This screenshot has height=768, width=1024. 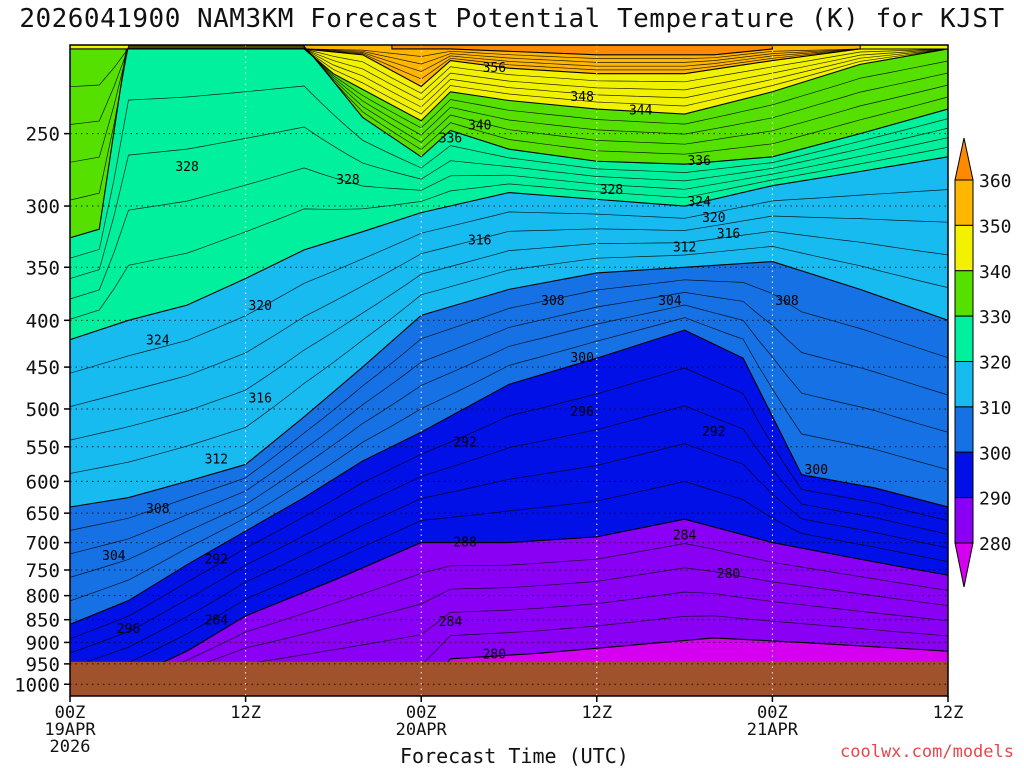 What do you see at coordinates (347, 180) in the screenshot?
I see `contour-label-328-7: 328` at bounding box center [347, 180].